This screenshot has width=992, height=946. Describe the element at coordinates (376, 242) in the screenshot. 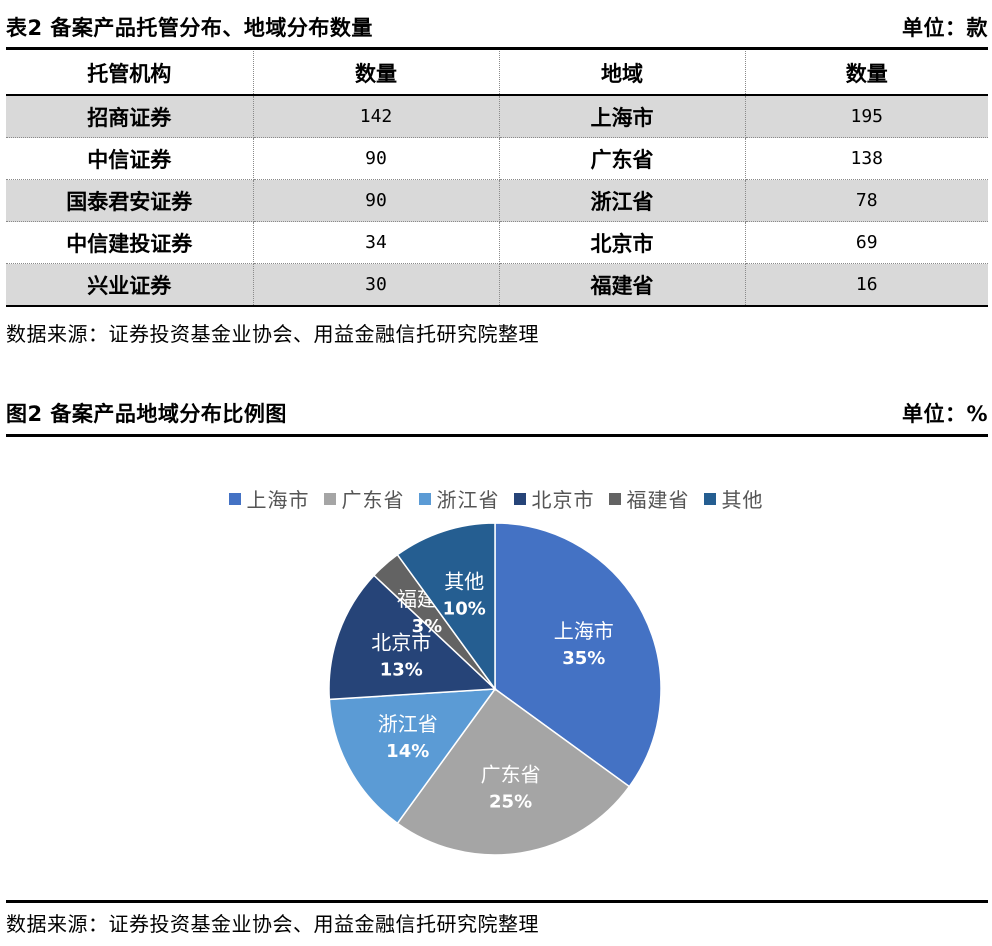

I see `custodian-count-cell: 34` at that location.